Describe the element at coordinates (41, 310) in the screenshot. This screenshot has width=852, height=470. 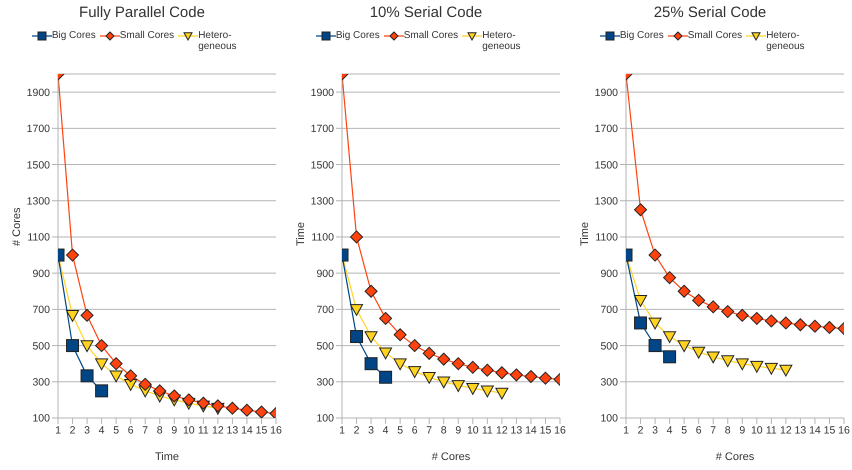
I see `y-tick-label: 700` at that location.